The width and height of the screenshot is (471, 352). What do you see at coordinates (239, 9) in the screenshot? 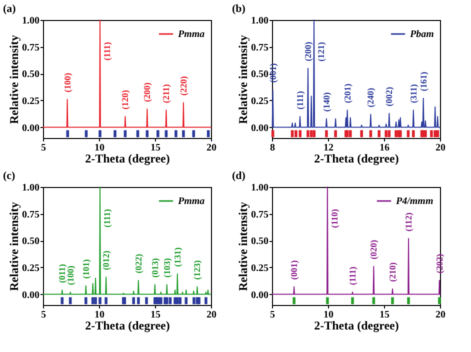
I see `chart-title: (b)` at bounding box center [239, 9].